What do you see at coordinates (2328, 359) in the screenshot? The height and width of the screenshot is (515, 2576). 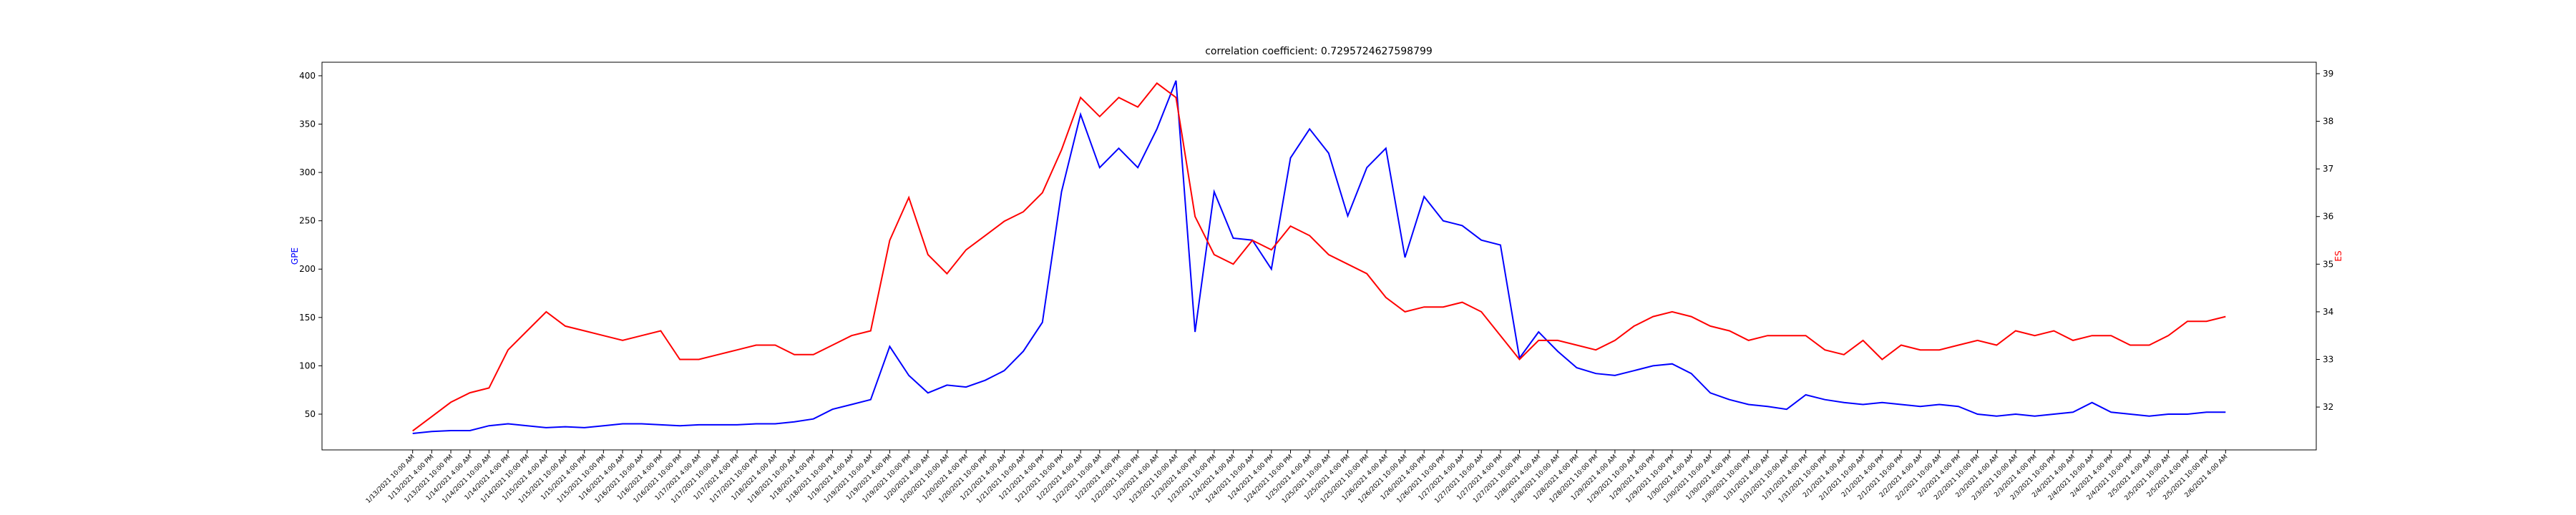 I see `y2-tick-label: 33` at bounding box center [2328, 359].